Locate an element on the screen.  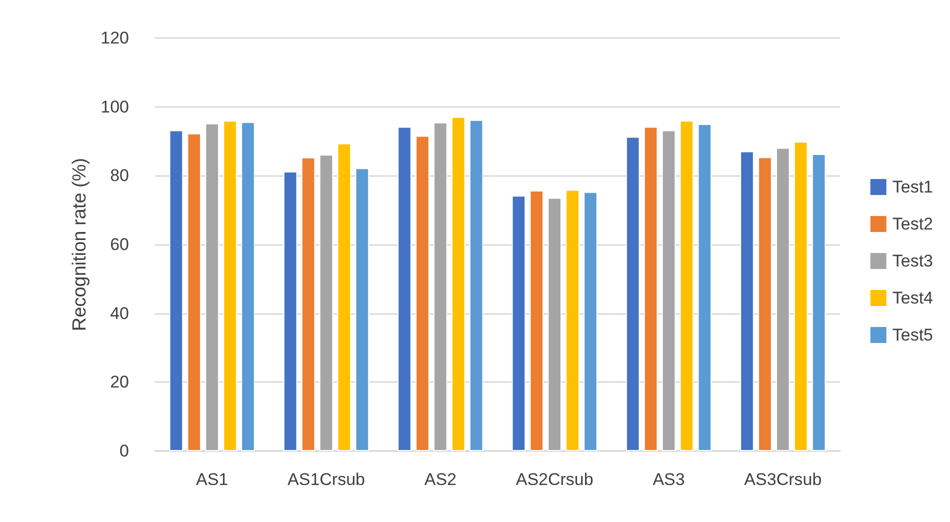
x-tick-label: AS2Crsub is located at coordinates (555, 479).